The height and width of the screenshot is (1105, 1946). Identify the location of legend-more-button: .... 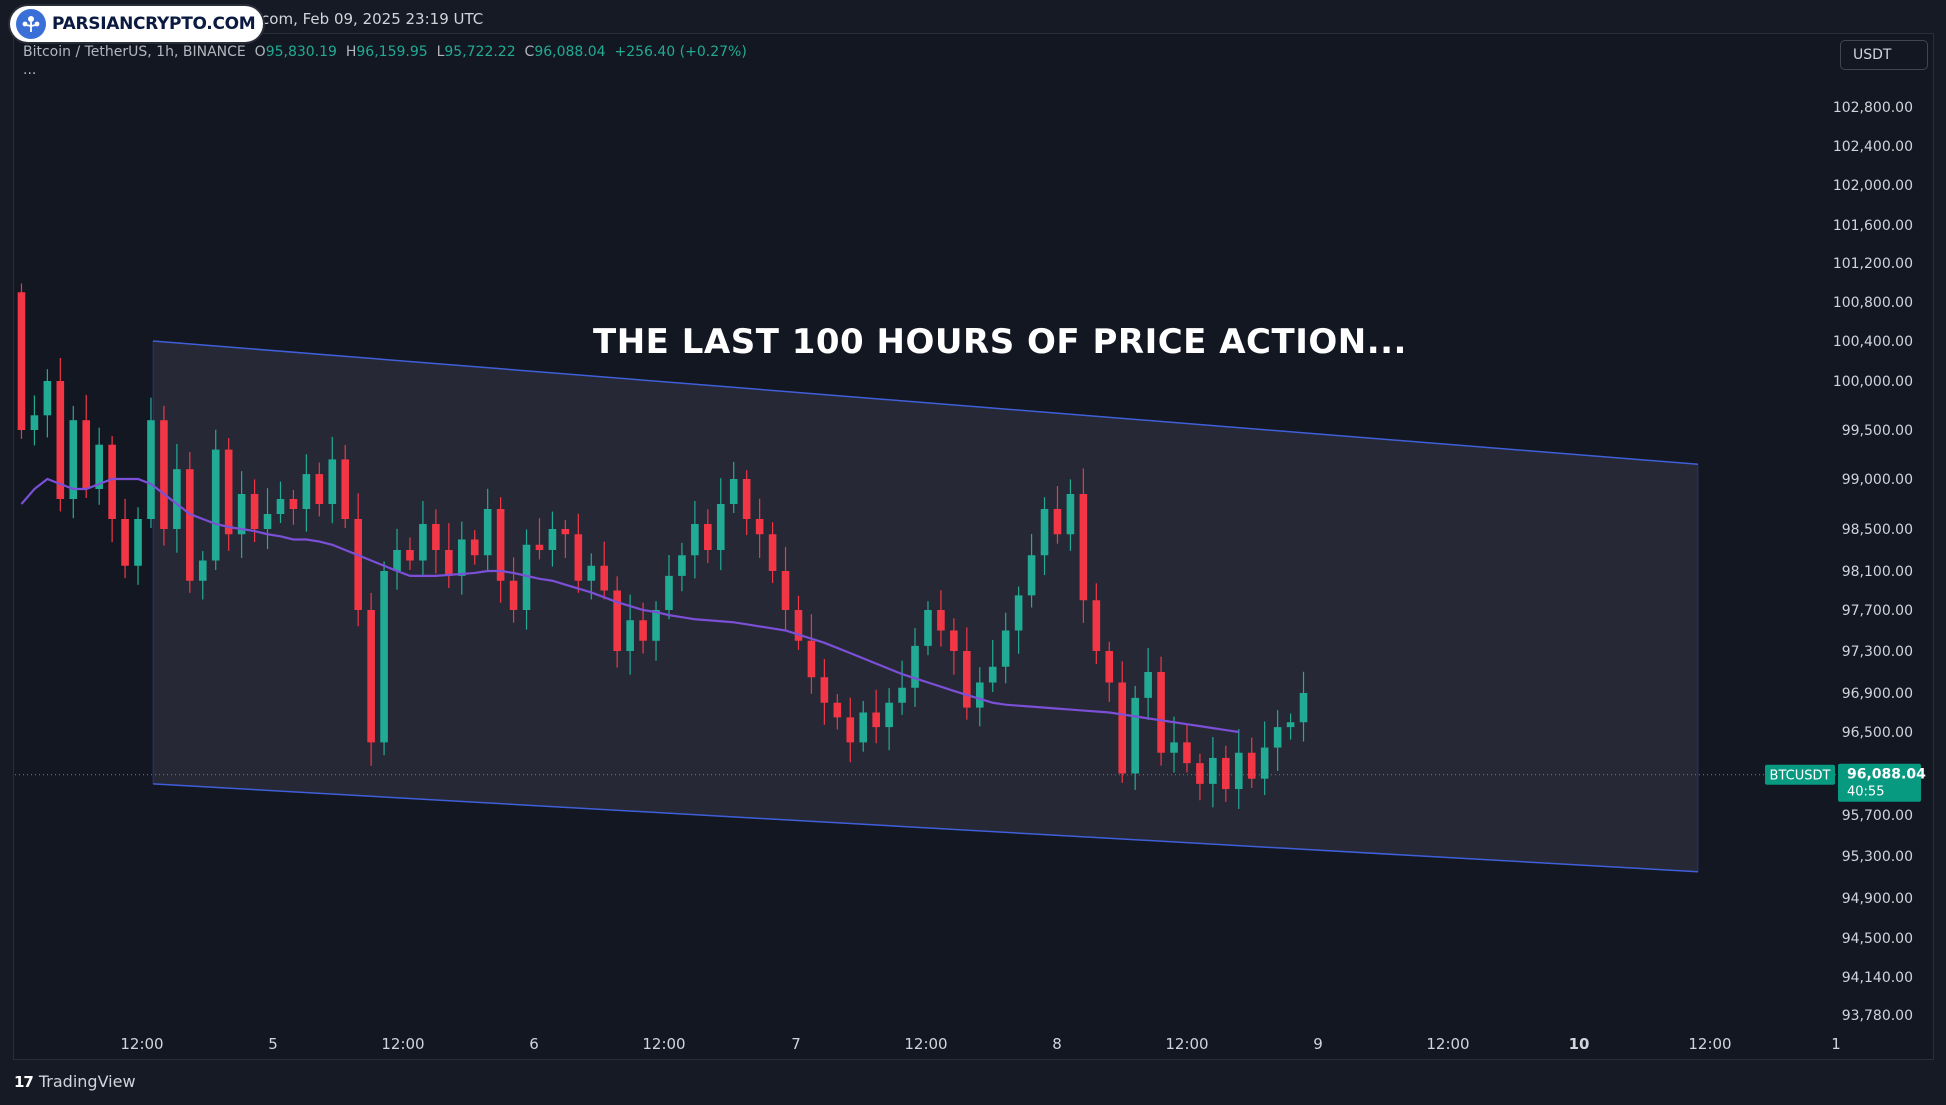
(30, 70).